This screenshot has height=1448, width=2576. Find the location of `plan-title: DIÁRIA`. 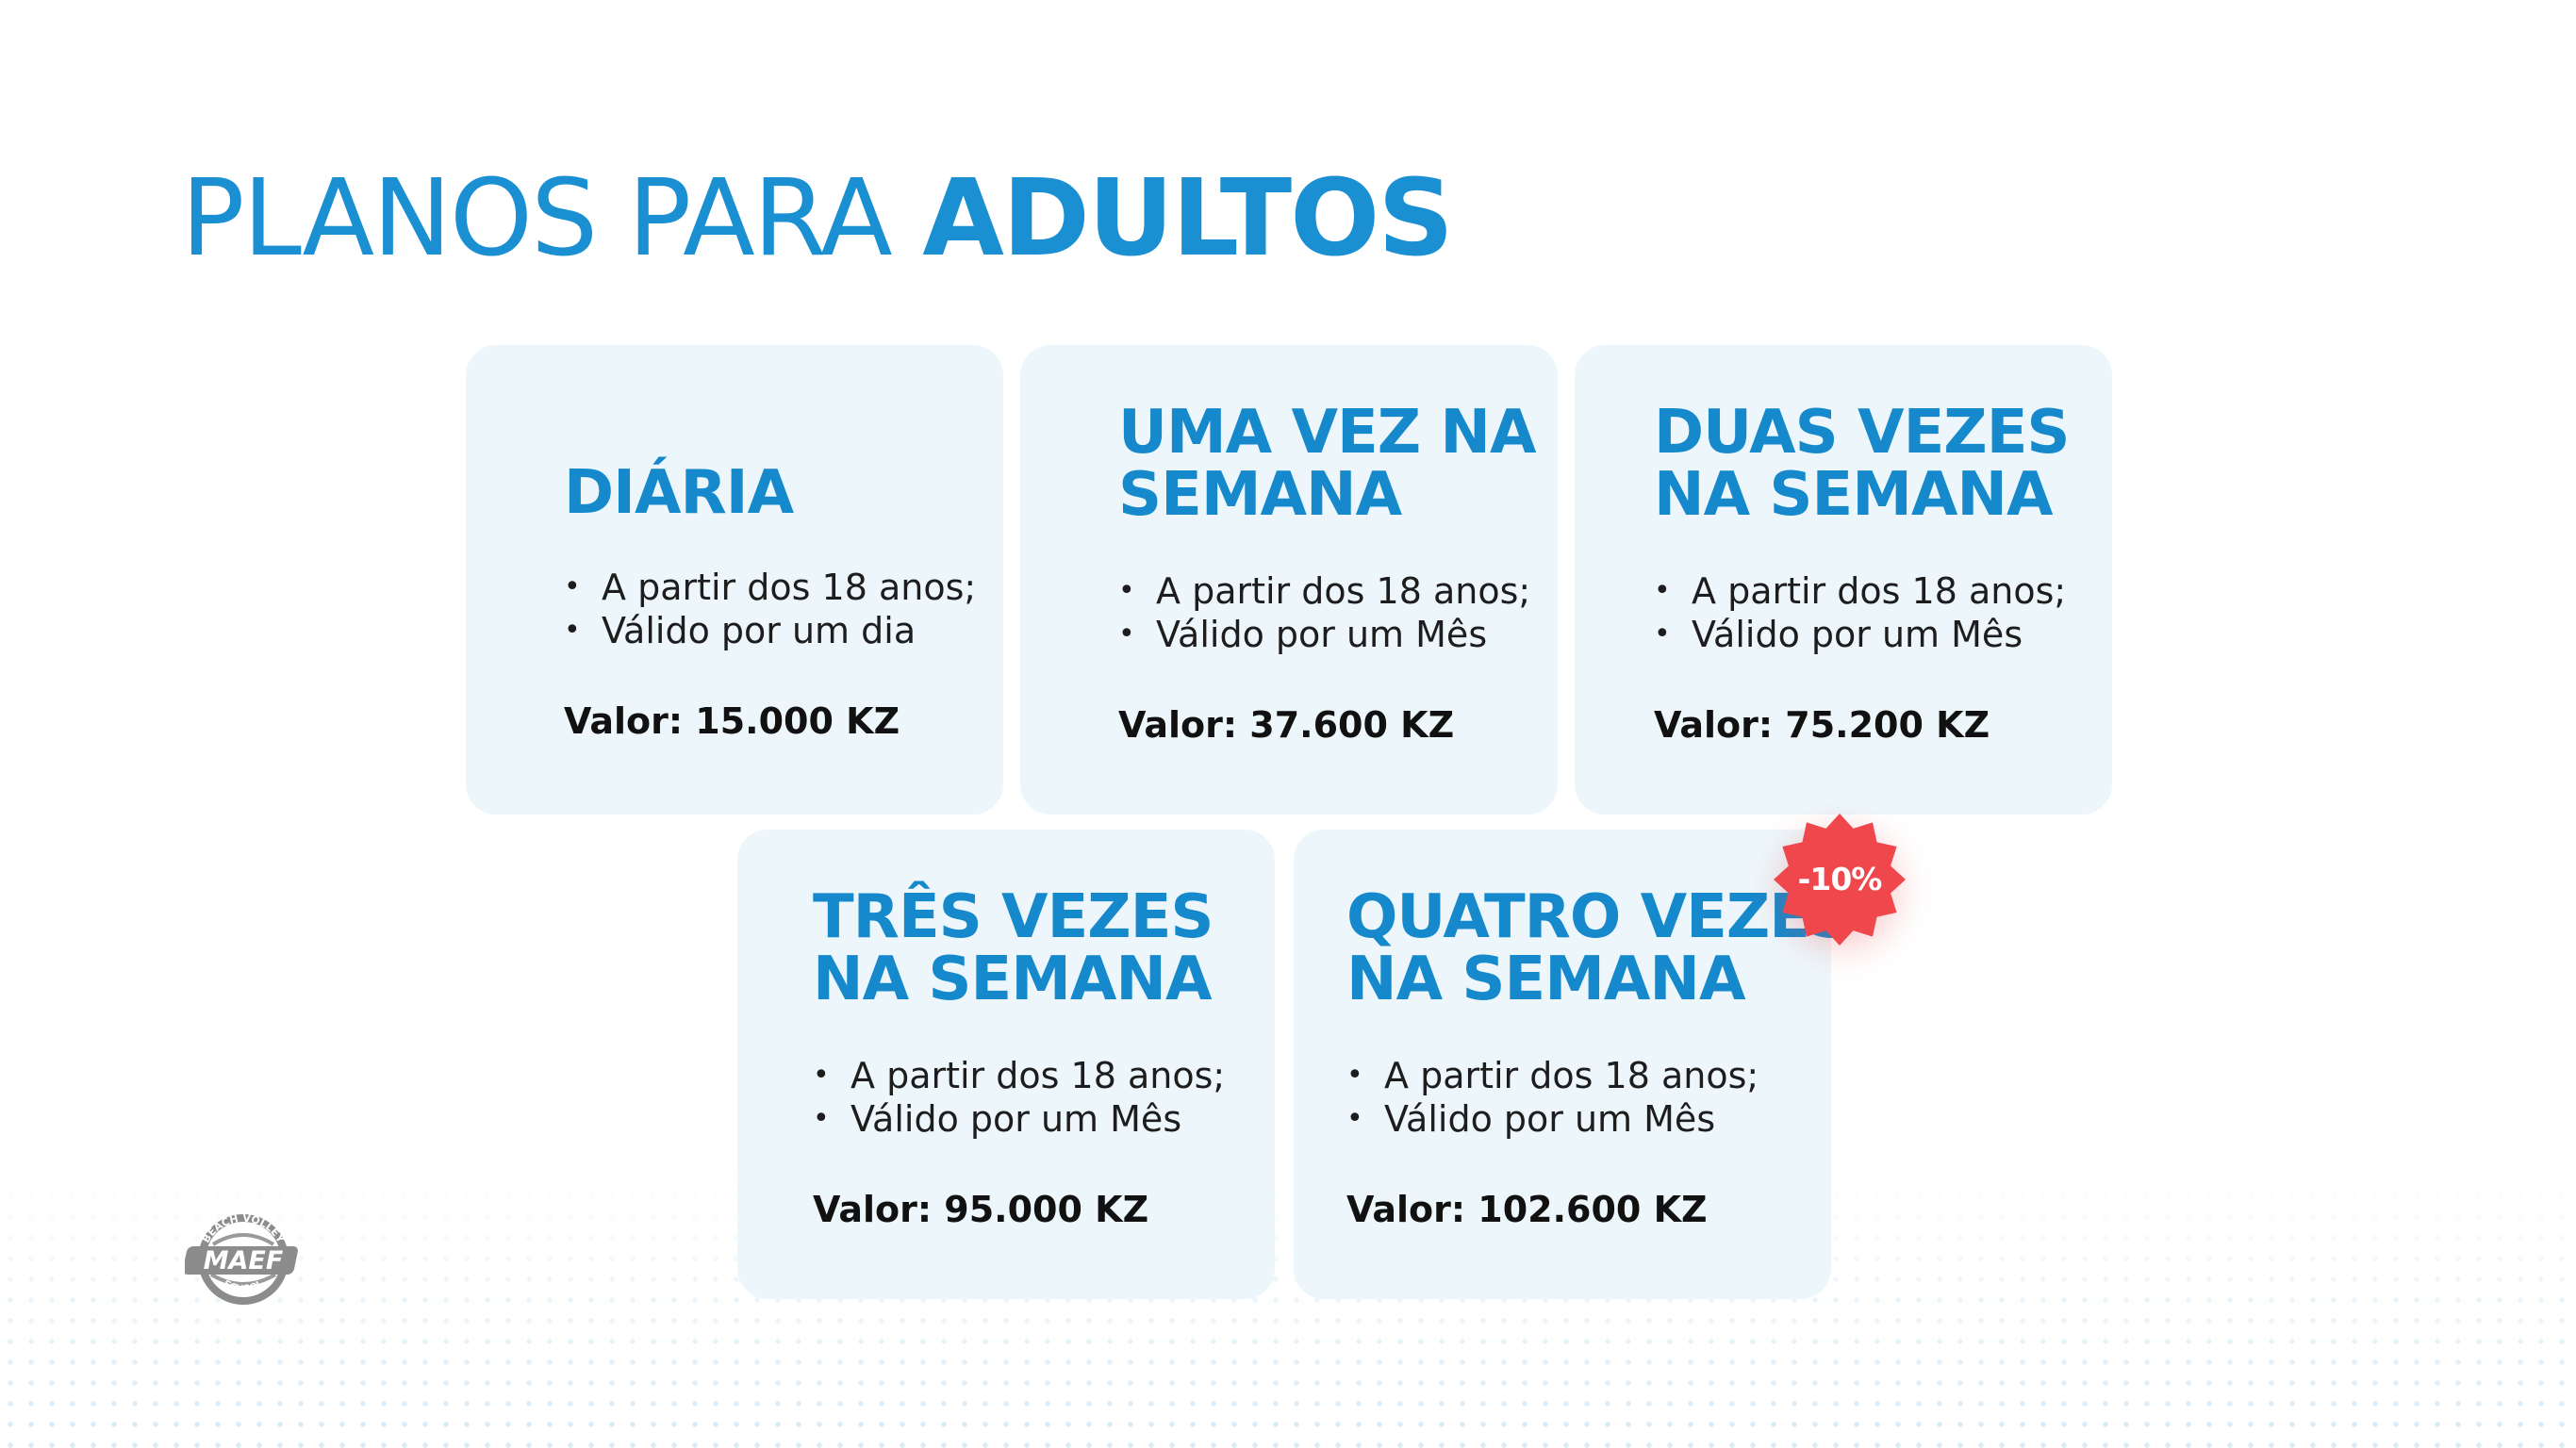

plan-title: DIÁRIA is located at coordinates (679, 493).